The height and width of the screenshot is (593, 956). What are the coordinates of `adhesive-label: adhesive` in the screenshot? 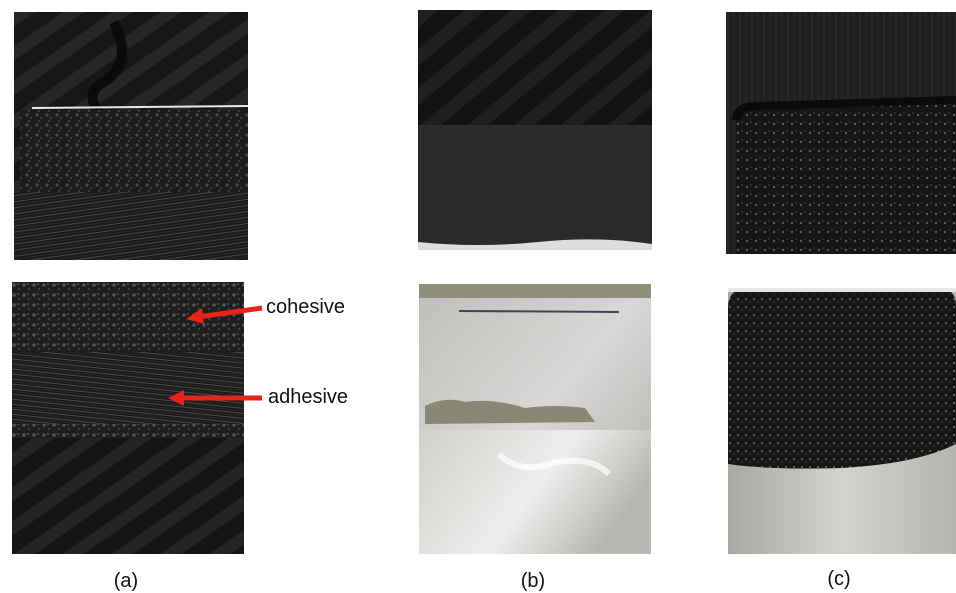 It's located at (308, 397).